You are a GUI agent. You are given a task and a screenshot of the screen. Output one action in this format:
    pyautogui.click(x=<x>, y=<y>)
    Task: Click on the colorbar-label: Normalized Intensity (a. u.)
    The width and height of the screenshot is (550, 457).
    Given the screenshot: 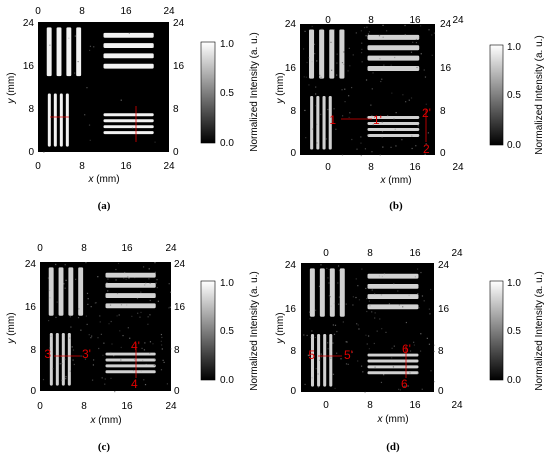 What is the action you would take?
    pyautogui.click(x=539, y=331)
    